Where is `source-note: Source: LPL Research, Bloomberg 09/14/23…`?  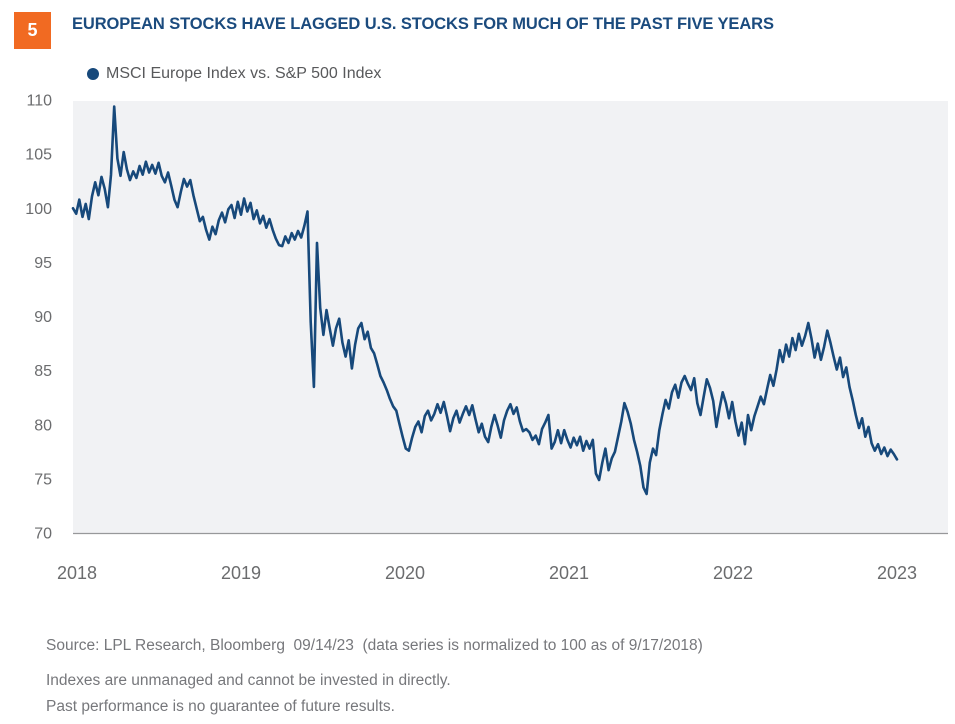
source-note: Source: LPL Research, Bloomberg 09/14/23… is located at coordinates (374, 645).